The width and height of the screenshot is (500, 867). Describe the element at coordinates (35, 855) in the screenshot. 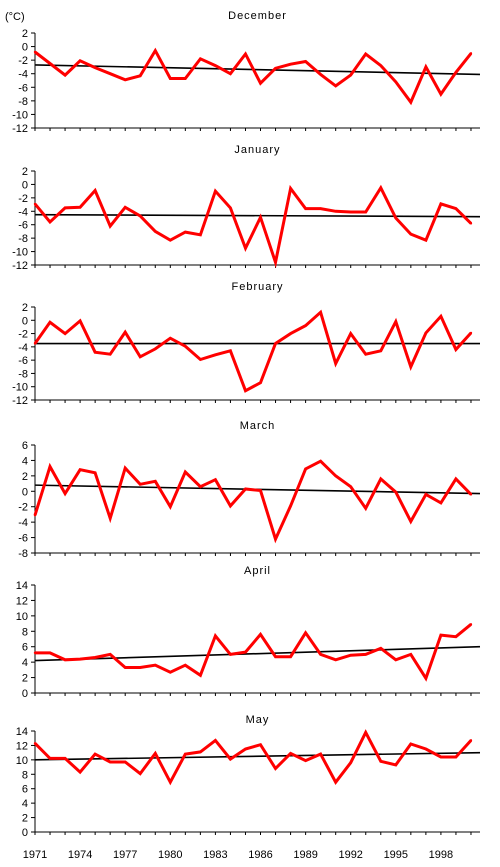

I see `x-tick-label: 1971` at that location.